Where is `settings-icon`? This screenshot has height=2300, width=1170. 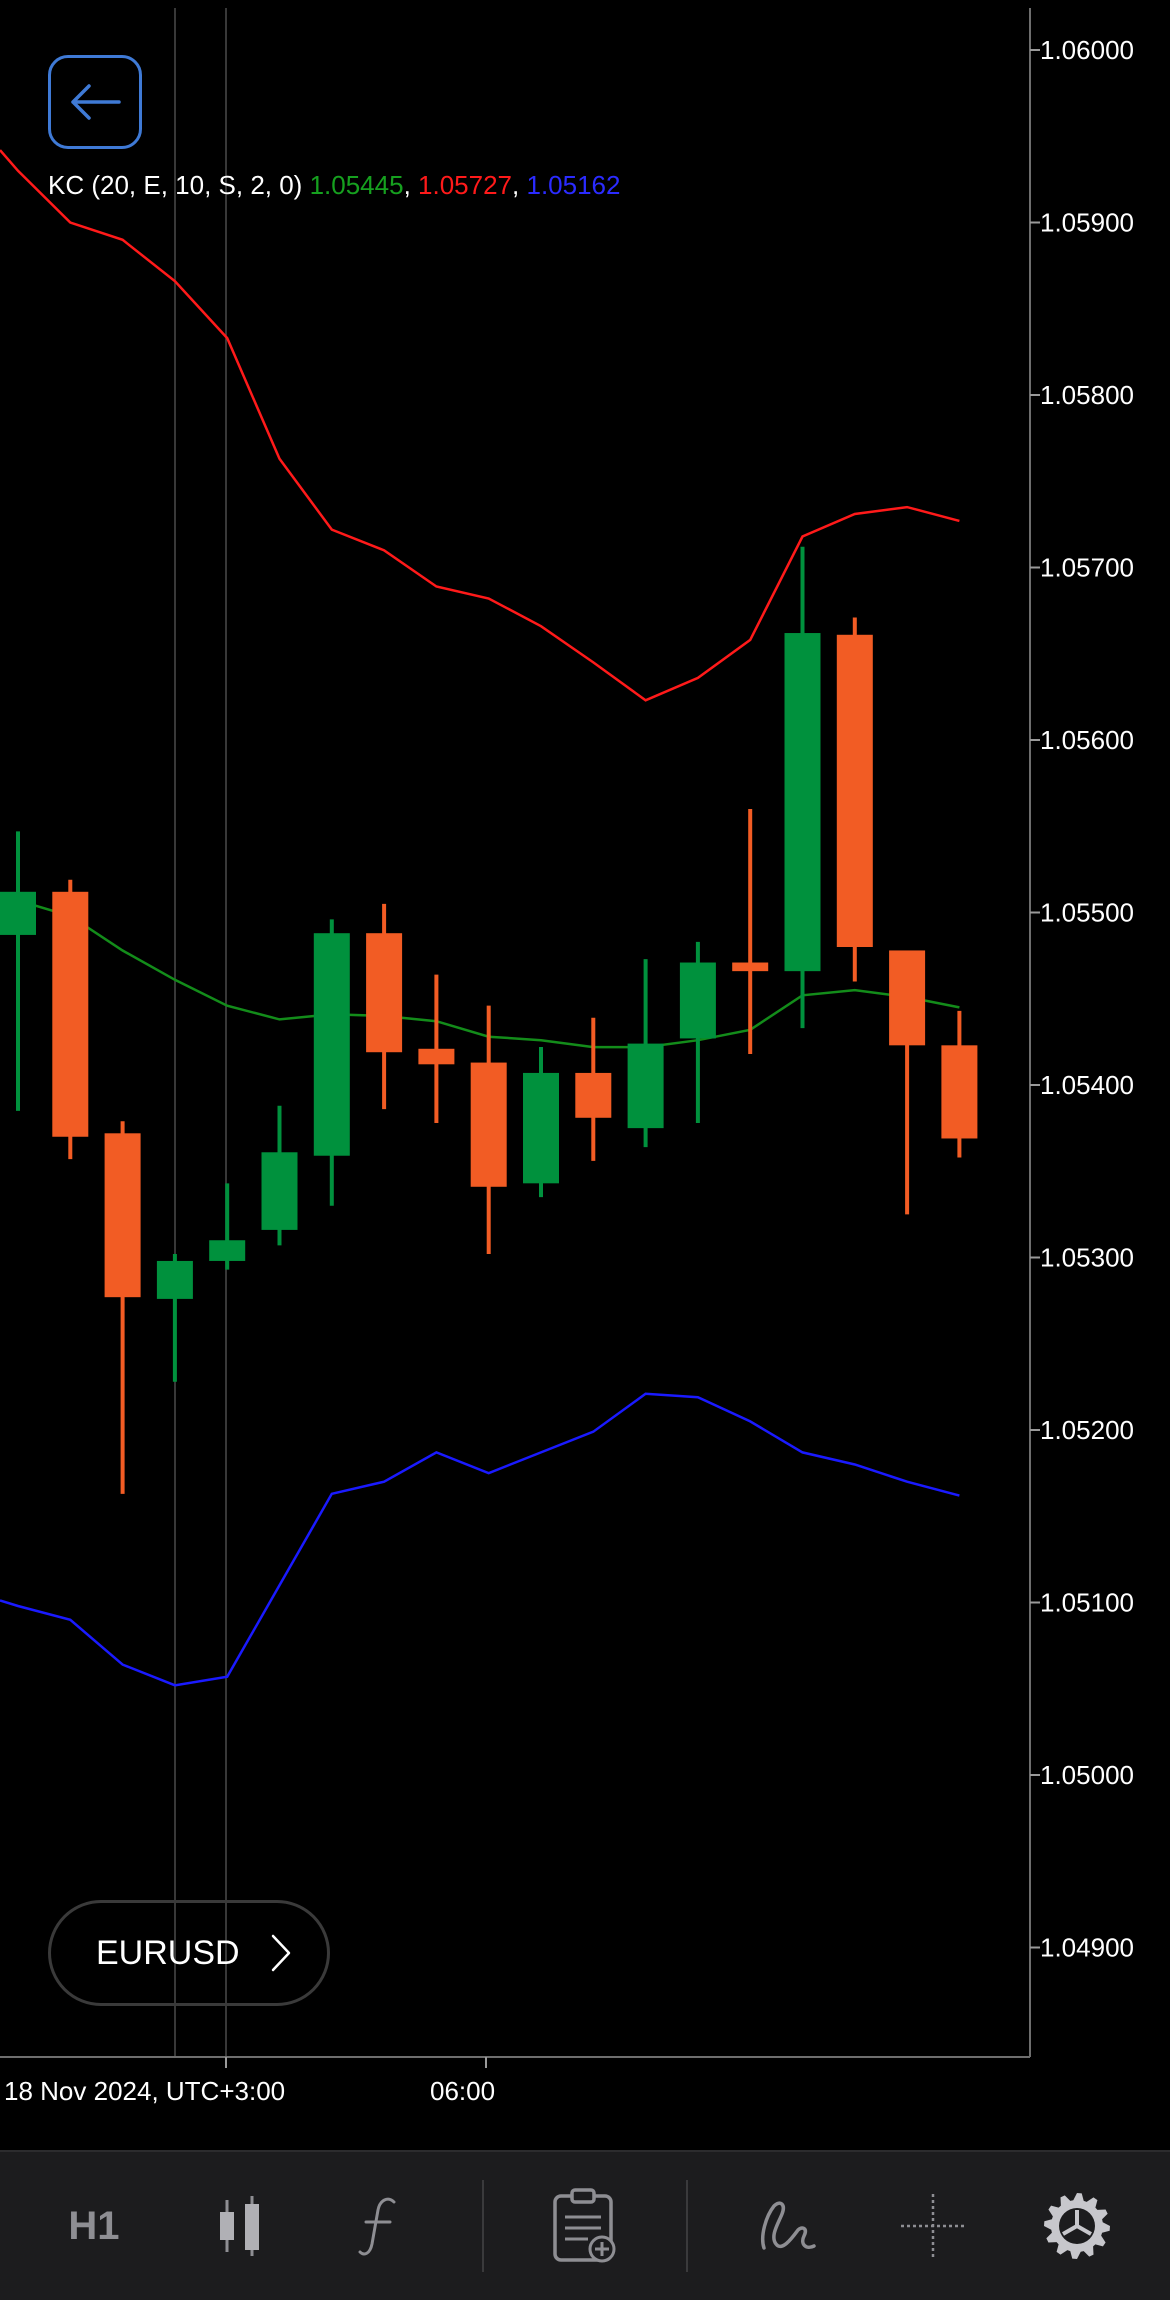 settings-icon is located at coordinates (1077, 2226).